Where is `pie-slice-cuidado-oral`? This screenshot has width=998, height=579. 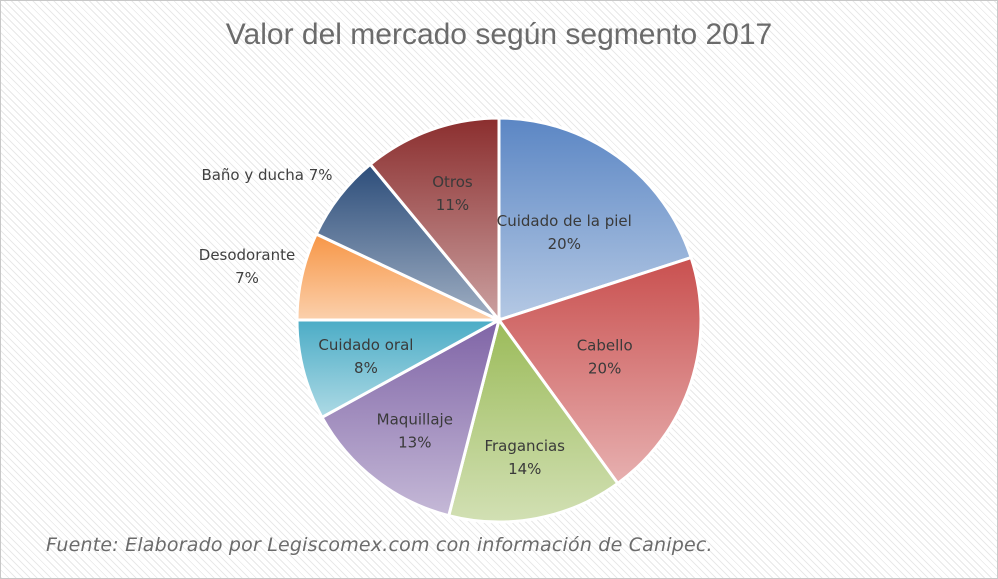
pie-slice-cuidado-oral is located at coordinates (397, 369).